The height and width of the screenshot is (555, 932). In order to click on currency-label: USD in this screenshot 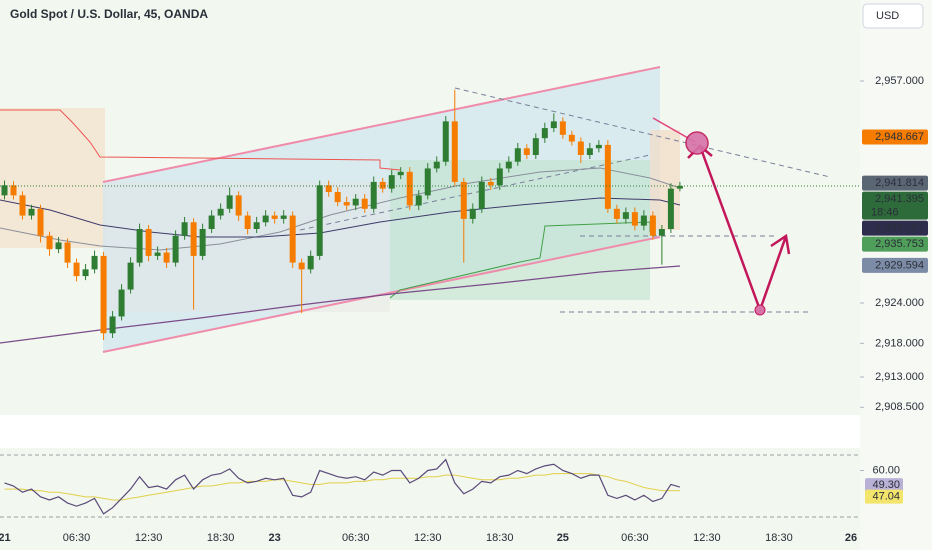, I will do `click(887, 16)`.